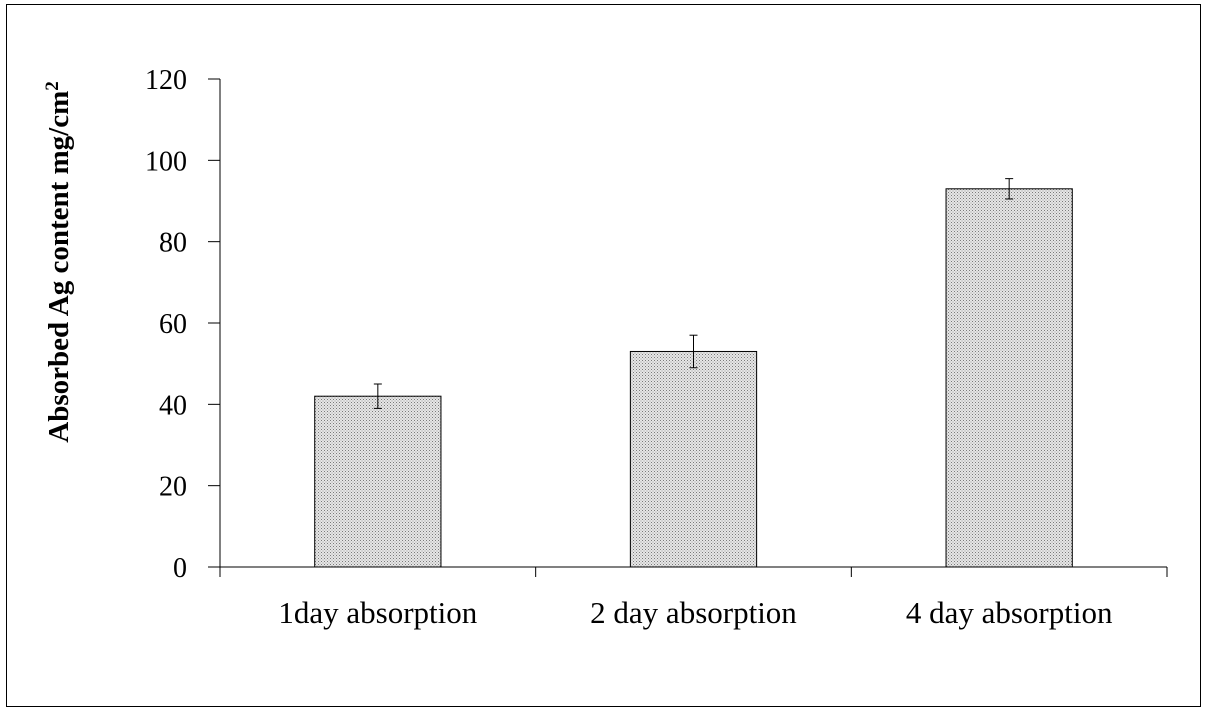 The width and height of the screenshot is (1207, 711). What do you see at coordinates (173, 405) in the screenshot?
I see `y-tick-label: 40` at bounding box center [173, 405].